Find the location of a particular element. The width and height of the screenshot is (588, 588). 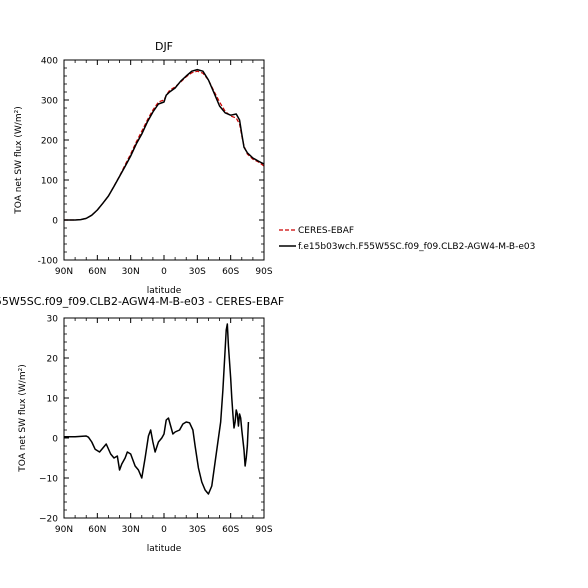

top-panel-series-ceres-line is located at coordinates (164, 145).